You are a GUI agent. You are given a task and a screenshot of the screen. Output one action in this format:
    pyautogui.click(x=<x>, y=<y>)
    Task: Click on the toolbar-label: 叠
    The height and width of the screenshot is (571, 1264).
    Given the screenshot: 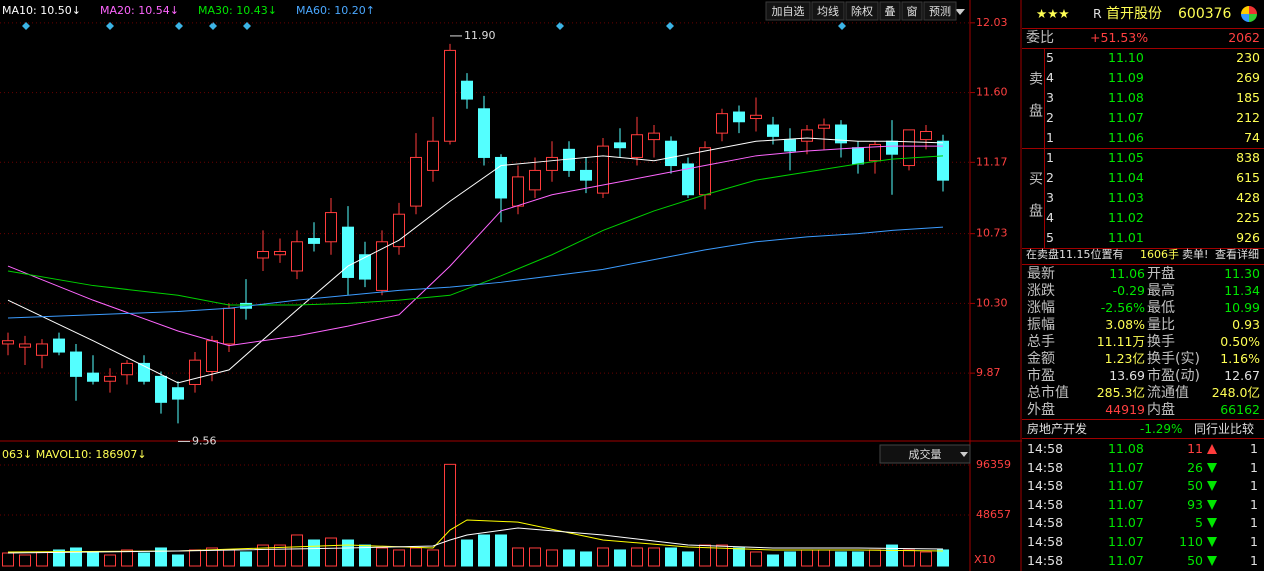 What is the action you would take?
    pyautogui.click(x=890, y=11)
    